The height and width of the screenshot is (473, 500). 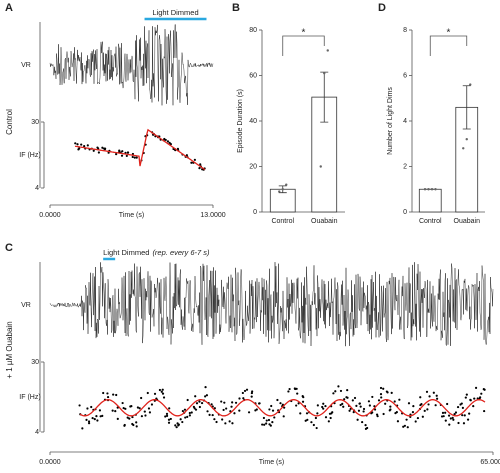 What do you see at coordinates (467, 221) in the screenshot?
I see `x-tick-label: Ouabain` at bounding box center [467, 221].